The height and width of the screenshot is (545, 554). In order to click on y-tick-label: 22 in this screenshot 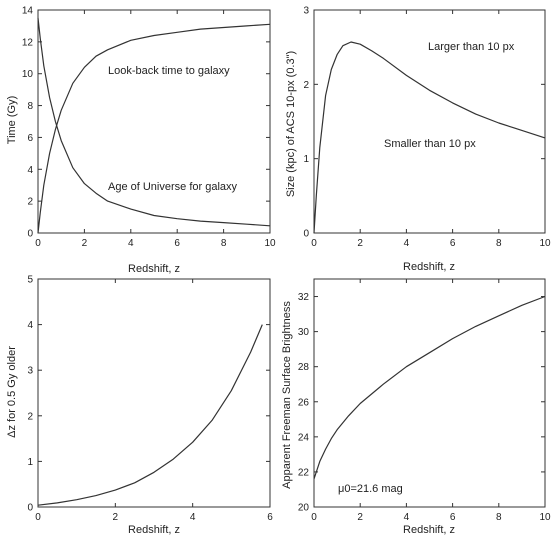, I will do `click(304, 472)`.